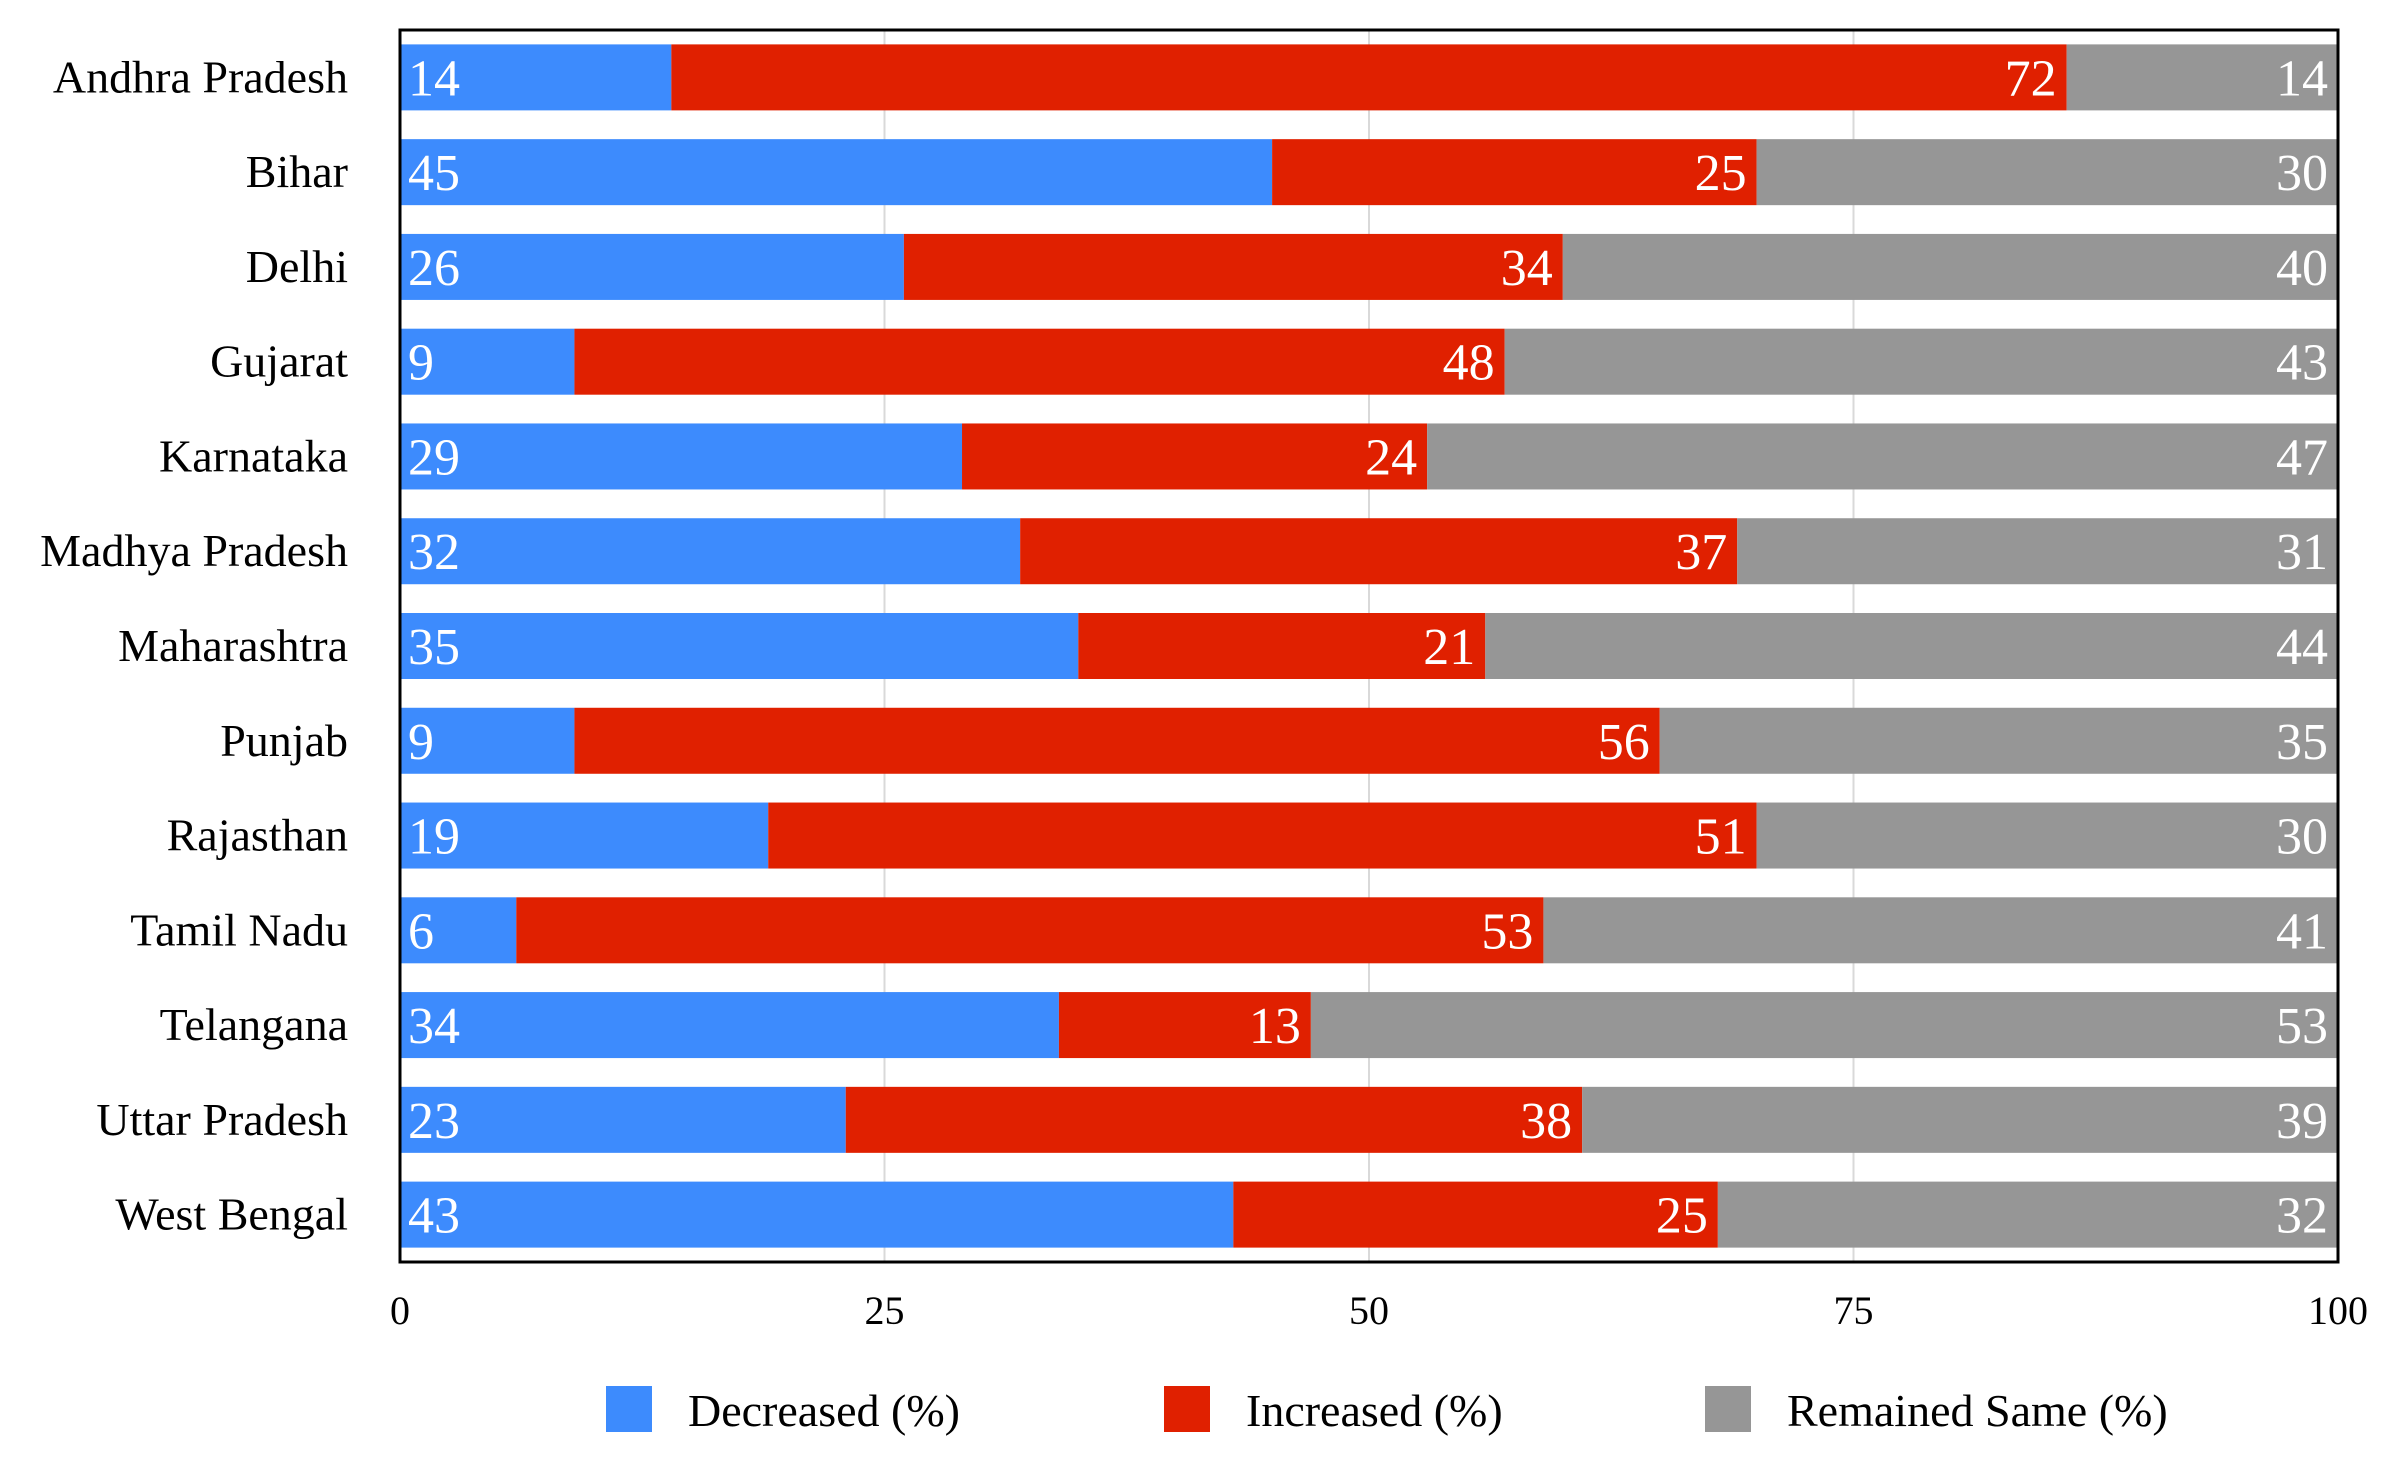 Image resolution: width=2392 pixels, height=1467 pixels. Describe the element at coordinates (1214, 1119) in the screenshot. I see `bar-increased-uttar-pradesh` at that location.